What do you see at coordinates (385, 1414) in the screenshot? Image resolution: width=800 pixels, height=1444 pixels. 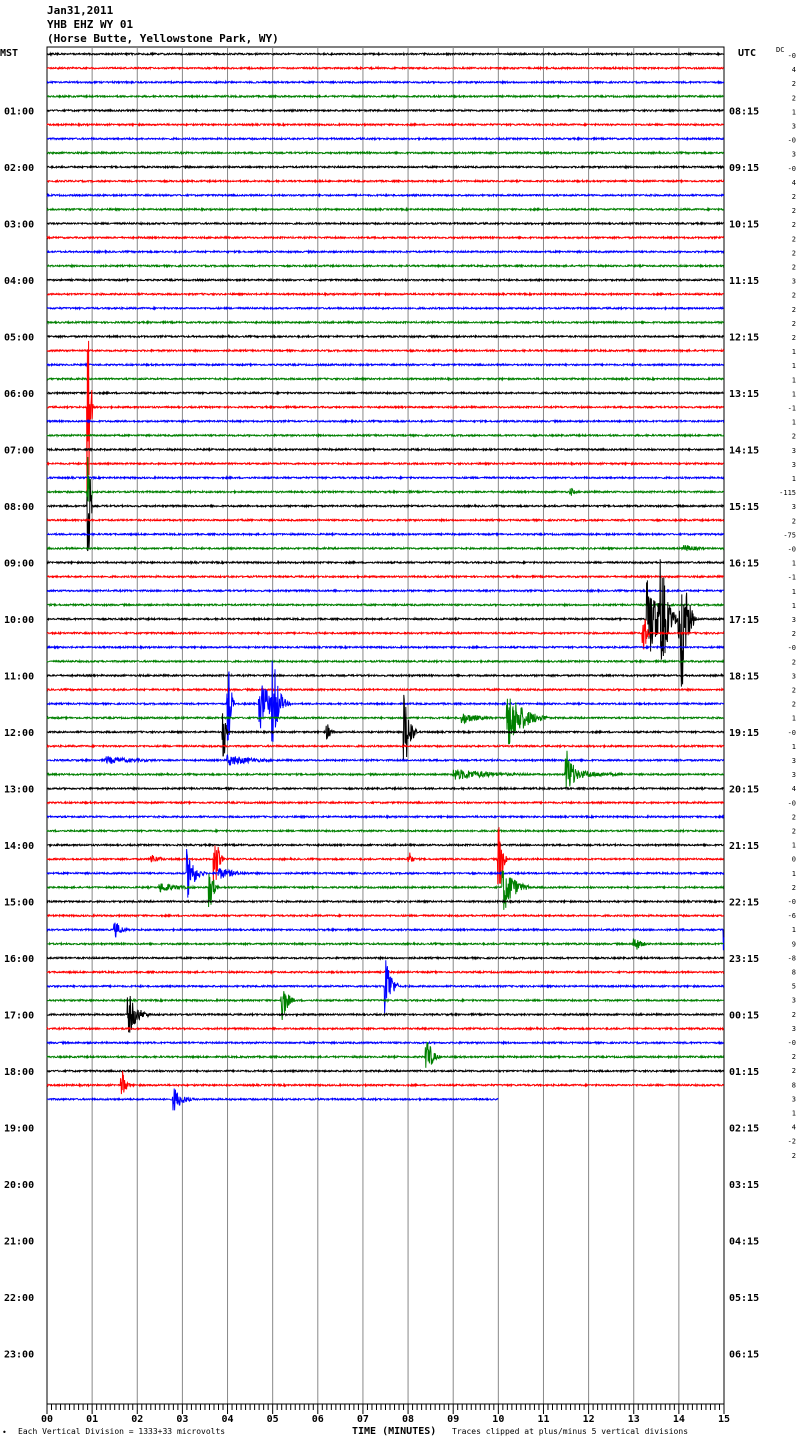 I see `x-axis: 00 01 02 03 04 05 06 07 08 09 10 11 12 13 14 15` at bounding box center [385, 1414].